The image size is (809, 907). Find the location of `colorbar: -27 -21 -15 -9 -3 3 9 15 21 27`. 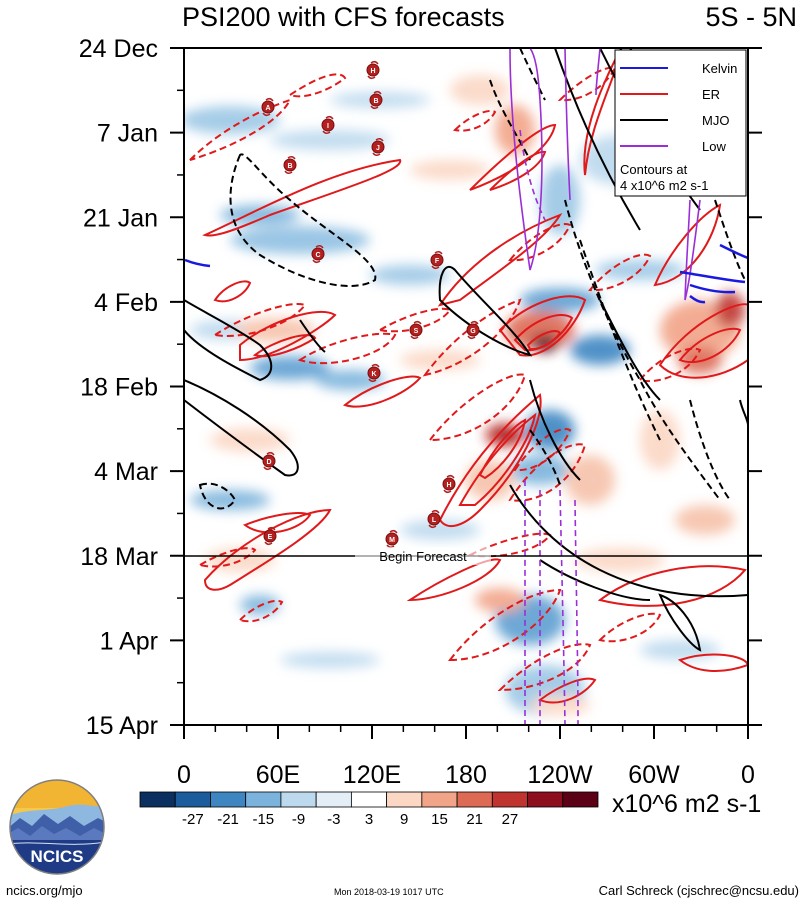

colorbar: -27 -21 -15 -9 -3 3 9 15 21 27 is located at coordinates (369, 809).